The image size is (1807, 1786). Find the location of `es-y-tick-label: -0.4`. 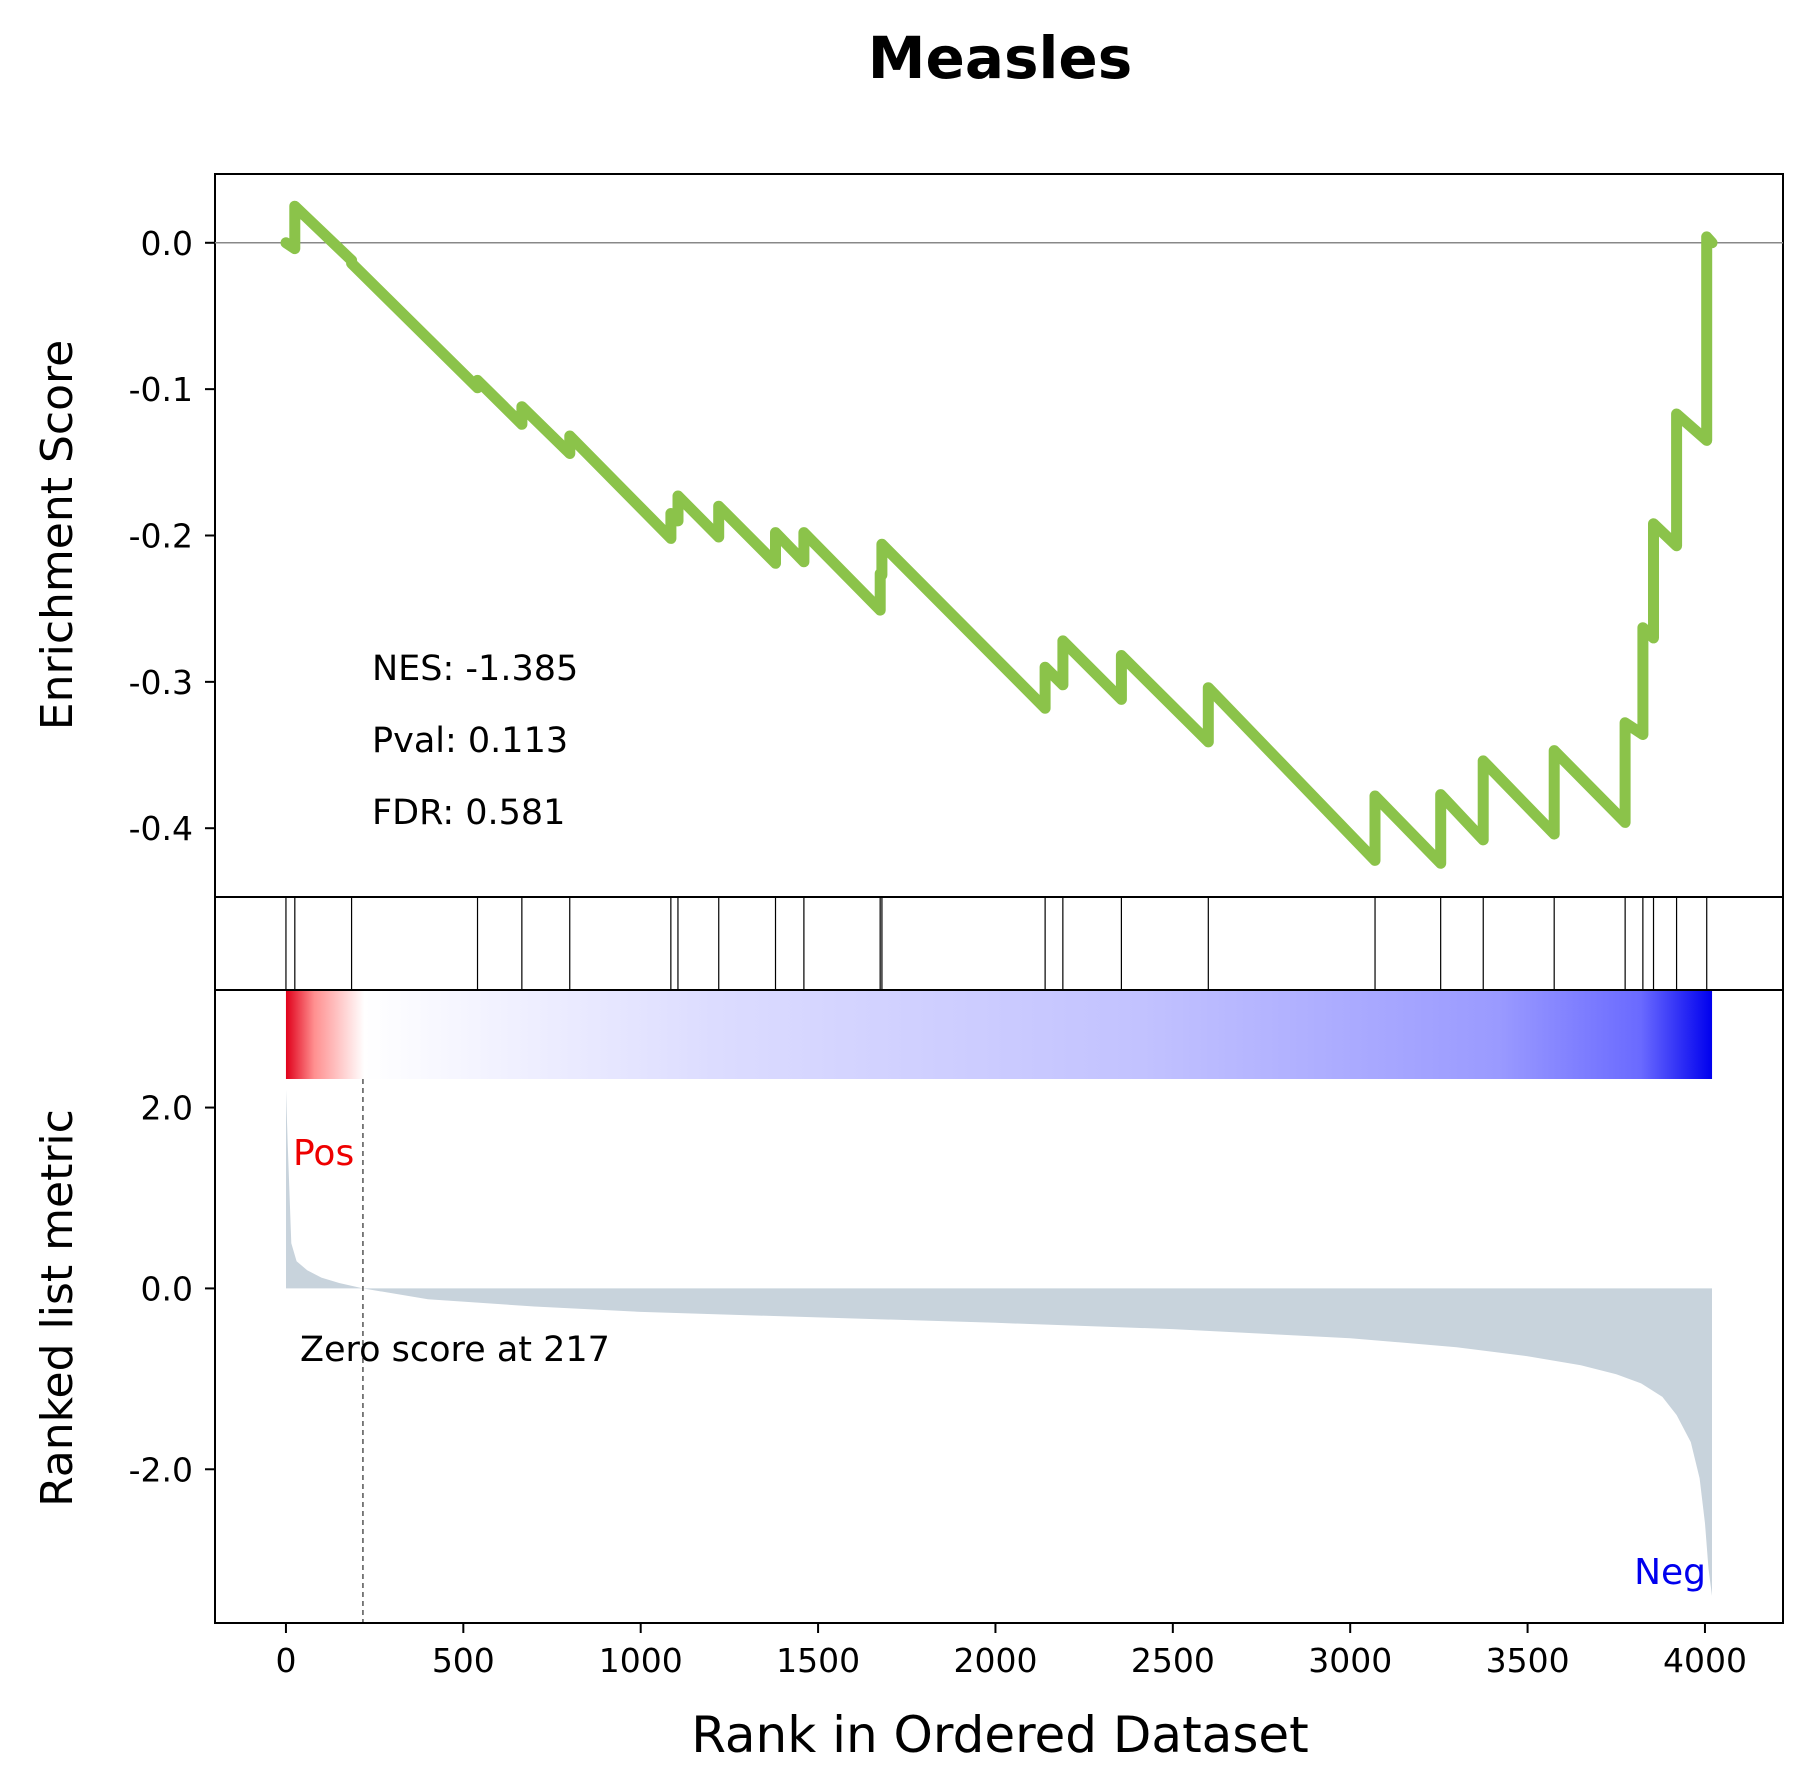

es-y-tick-label: -0.4 is located at coordinates (161, 828).